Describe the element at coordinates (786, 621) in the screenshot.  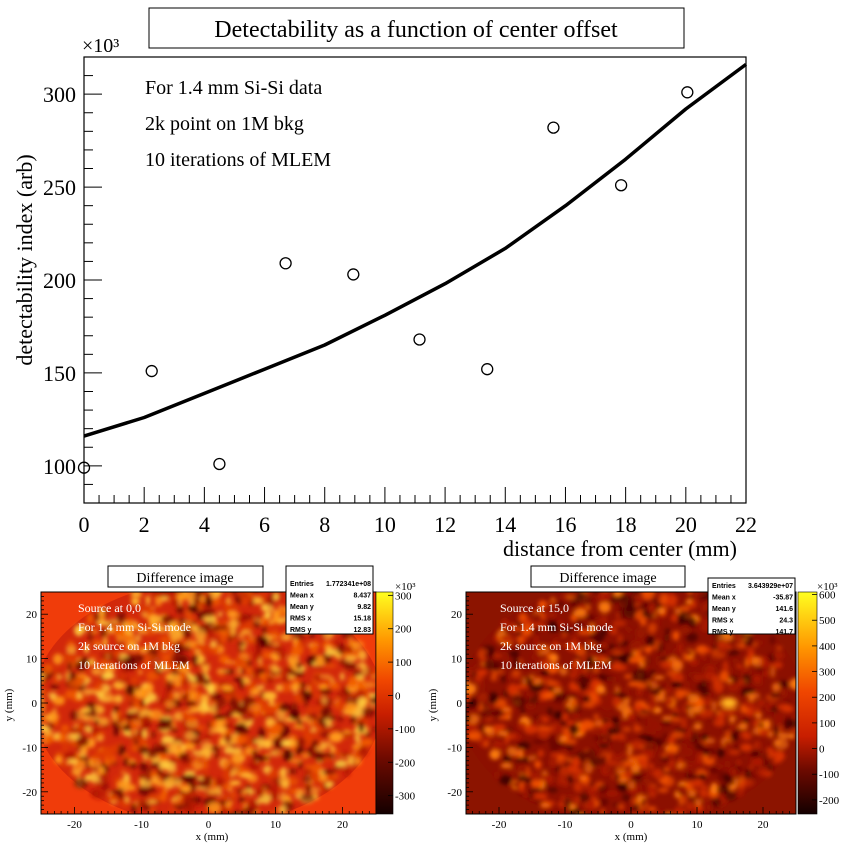
I see `stats-value: 24.3` at that location.